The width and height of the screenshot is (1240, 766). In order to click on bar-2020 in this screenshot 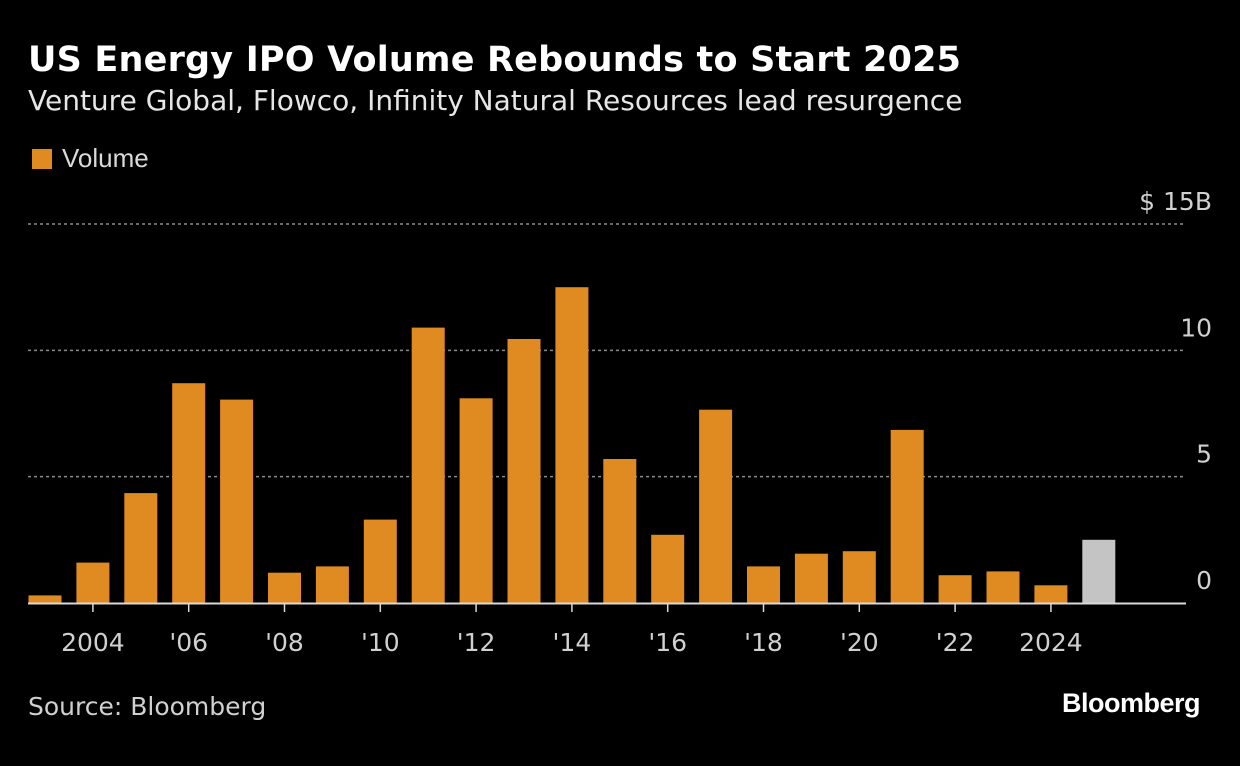, I will do `click(859, 577)`.